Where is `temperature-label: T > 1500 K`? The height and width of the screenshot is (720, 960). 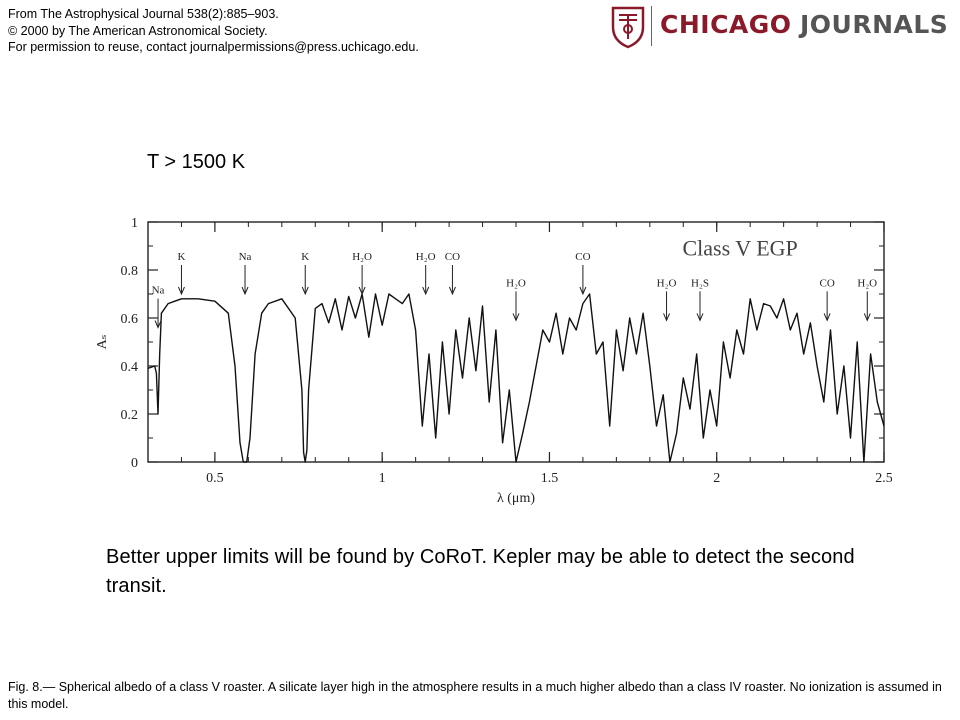
temperature-label: T > 1500 K is located at coordinates (196, 162).